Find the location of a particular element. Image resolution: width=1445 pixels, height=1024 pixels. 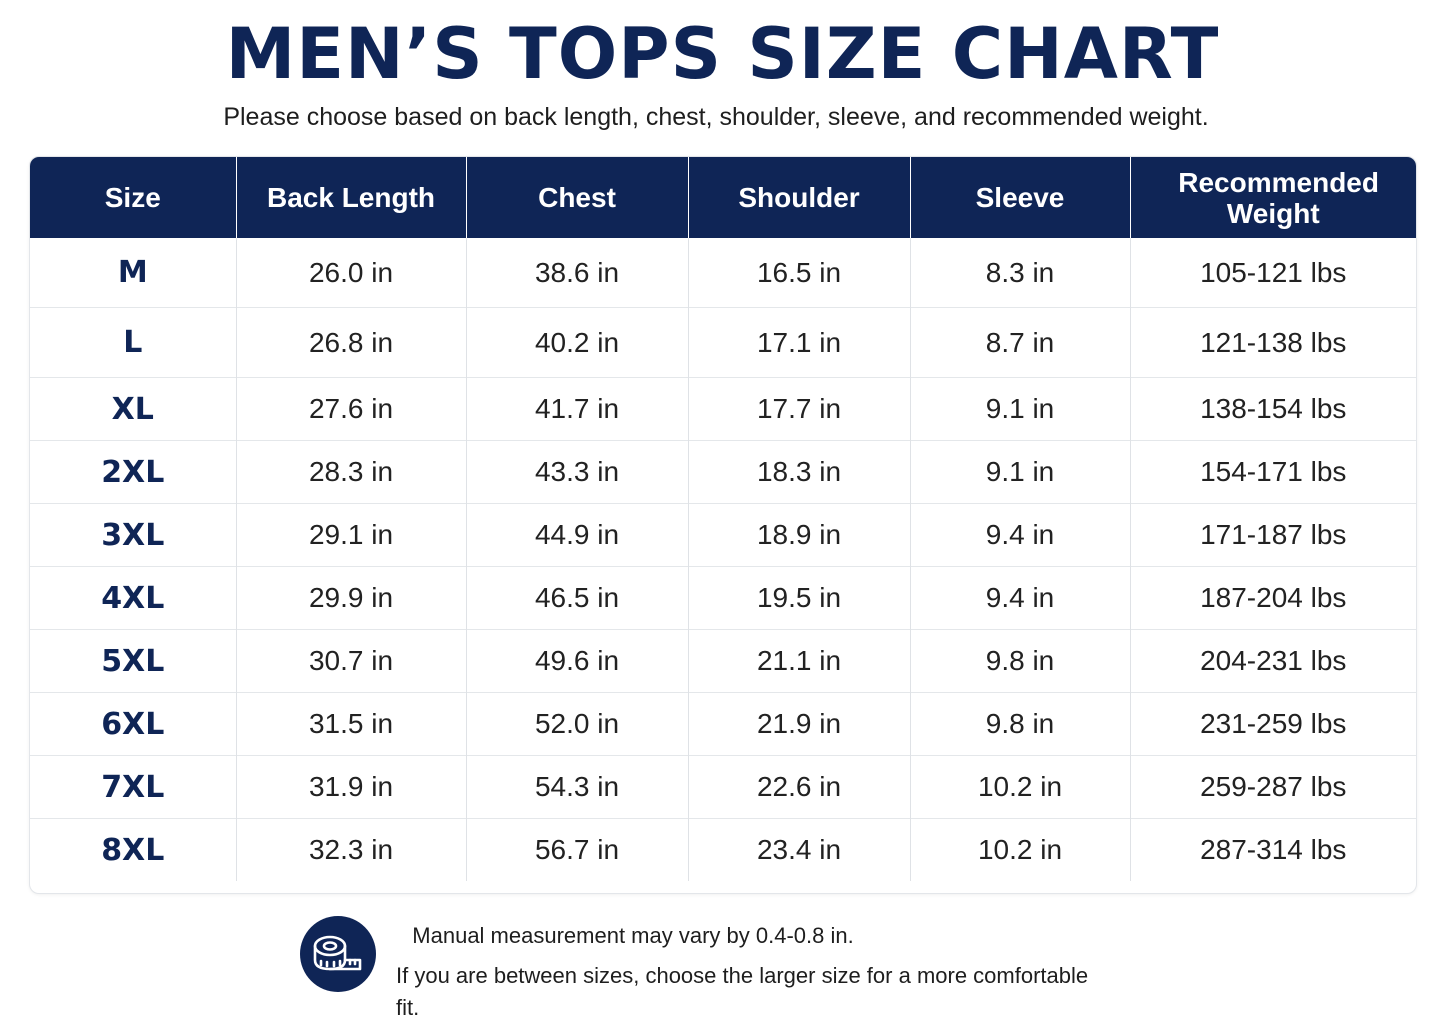

cell-shoulder: 19.5 in is located at coordinates (798, 598).